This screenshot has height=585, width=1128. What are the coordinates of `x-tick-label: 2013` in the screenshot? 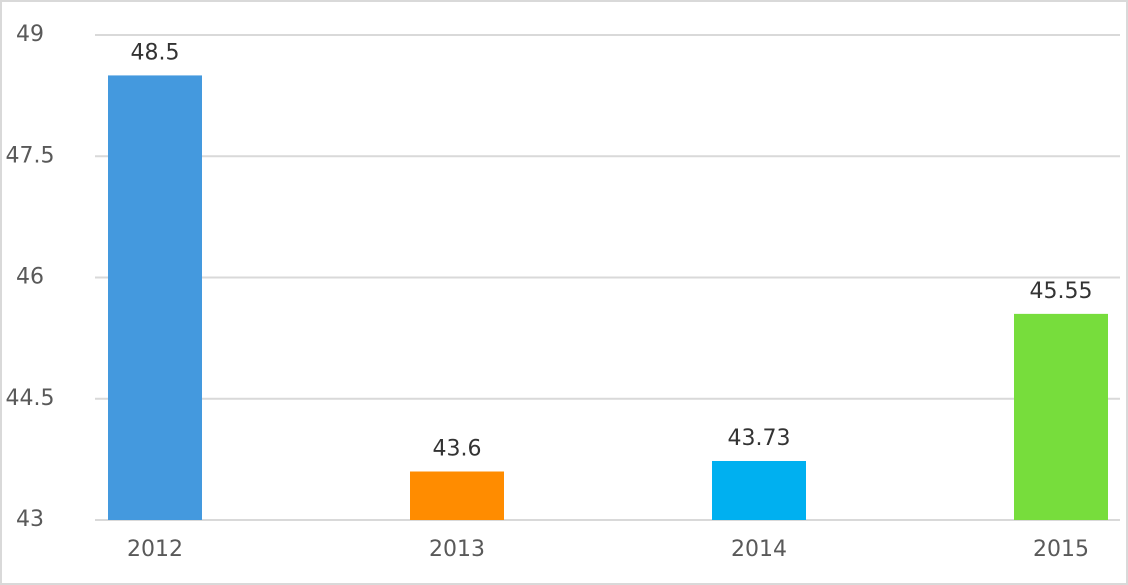 It's located at (457, 549).